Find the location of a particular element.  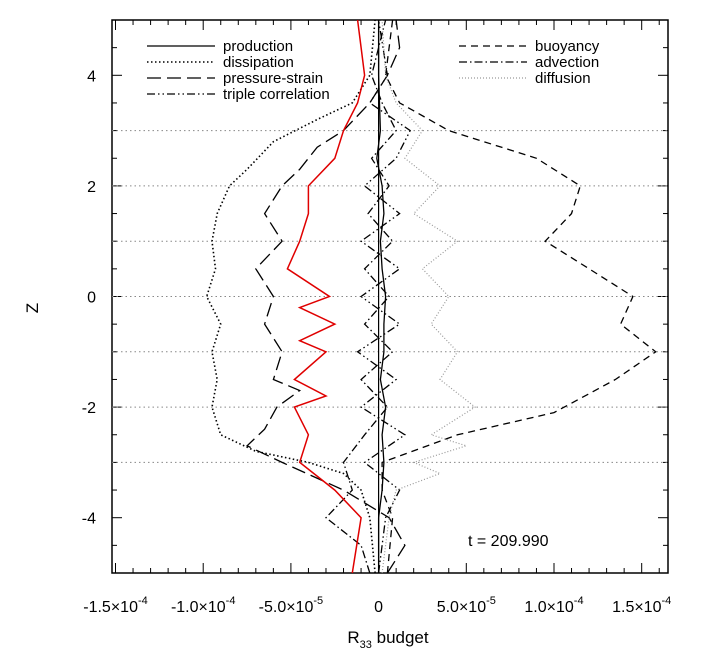

series-triple-correlation is located at coordinates (384, 296).